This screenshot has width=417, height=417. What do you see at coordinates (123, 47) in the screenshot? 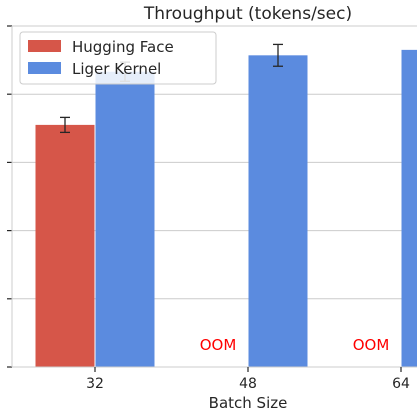
I see `legend-label: Hugging Face` at bounding box center [123, 47].